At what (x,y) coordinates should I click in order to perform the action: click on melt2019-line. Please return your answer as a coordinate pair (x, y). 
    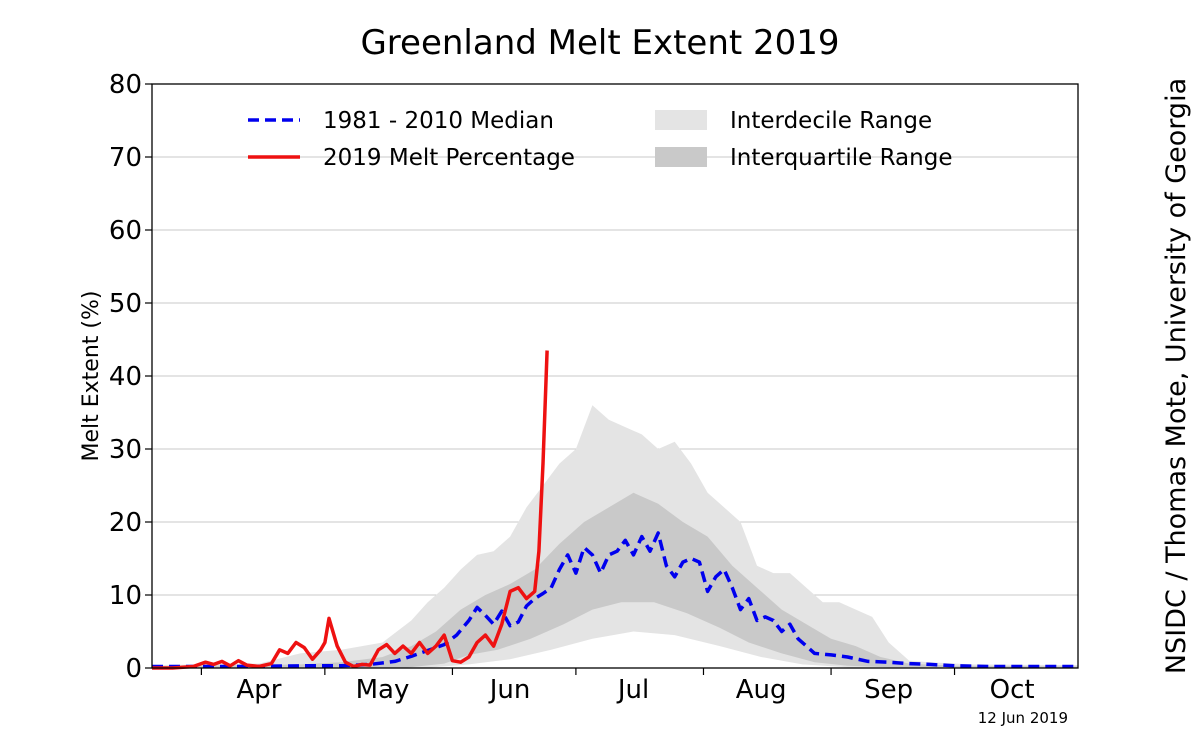
    Looking at the image, I should click on (350, 510).